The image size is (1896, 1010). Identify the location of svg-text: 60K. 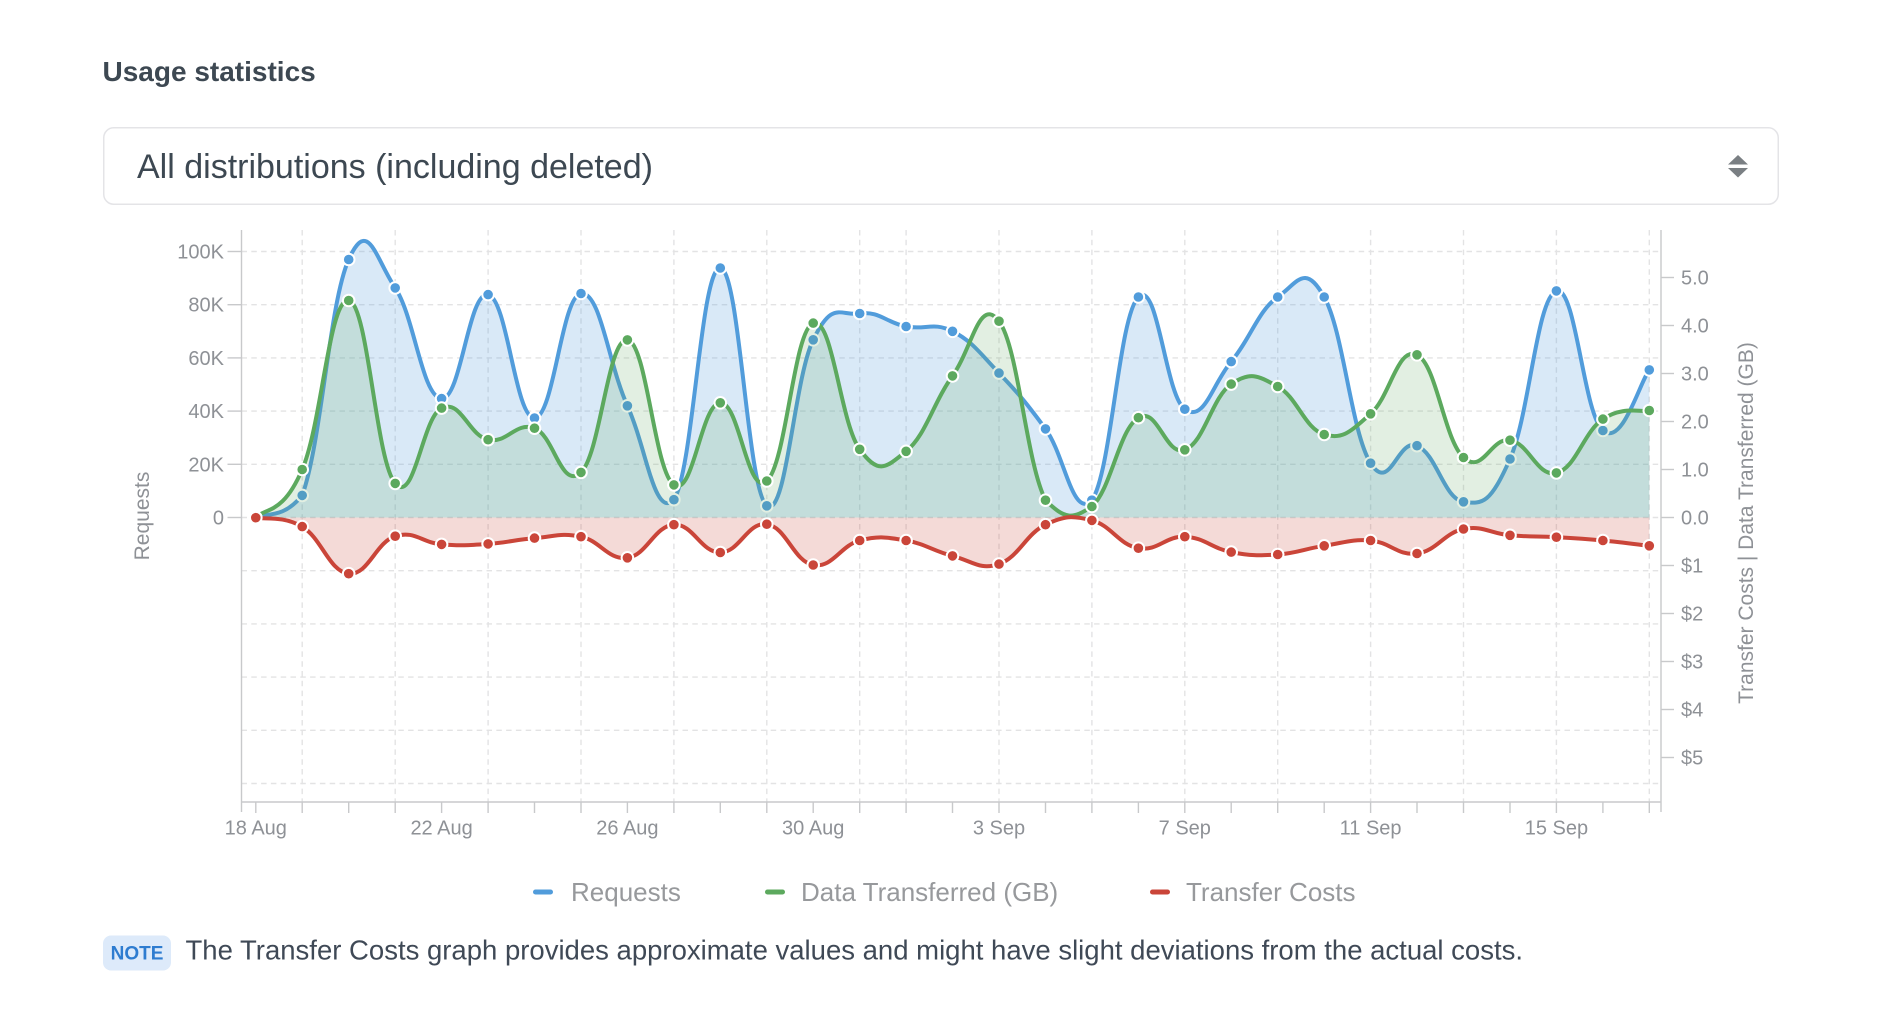
(206, 359).